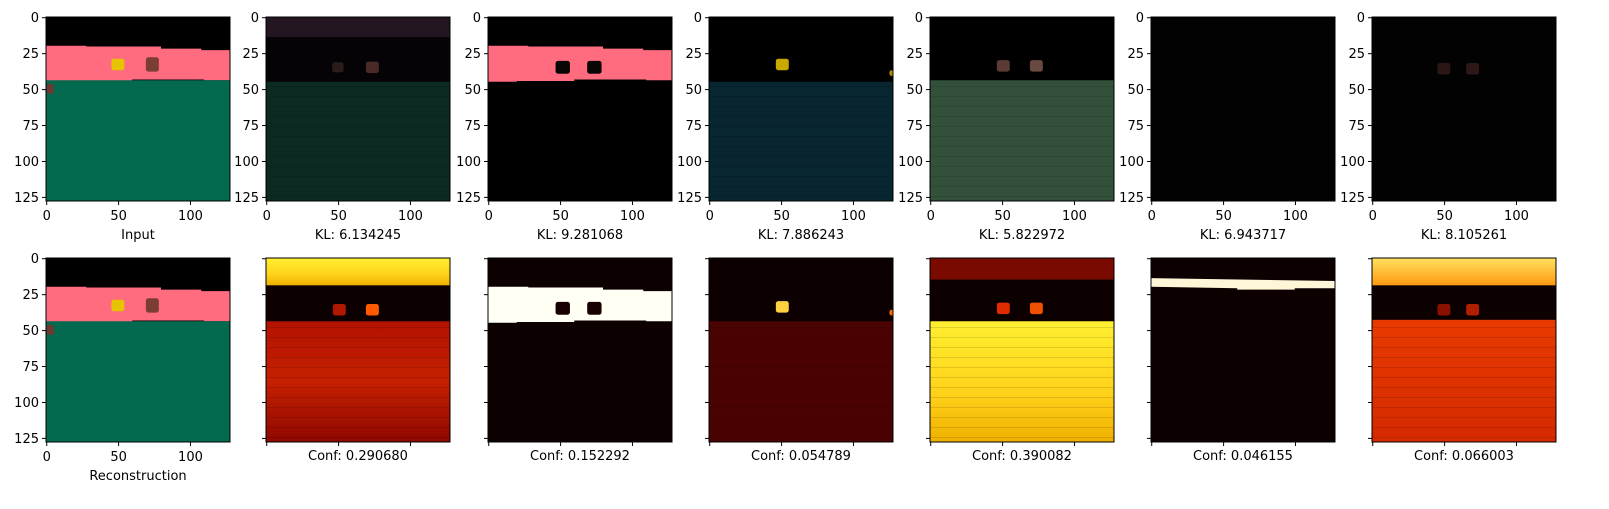 This screenshot has width=1609, height=509. I want to click on panel-caption: KL: 7.886243, so click(801, 235).